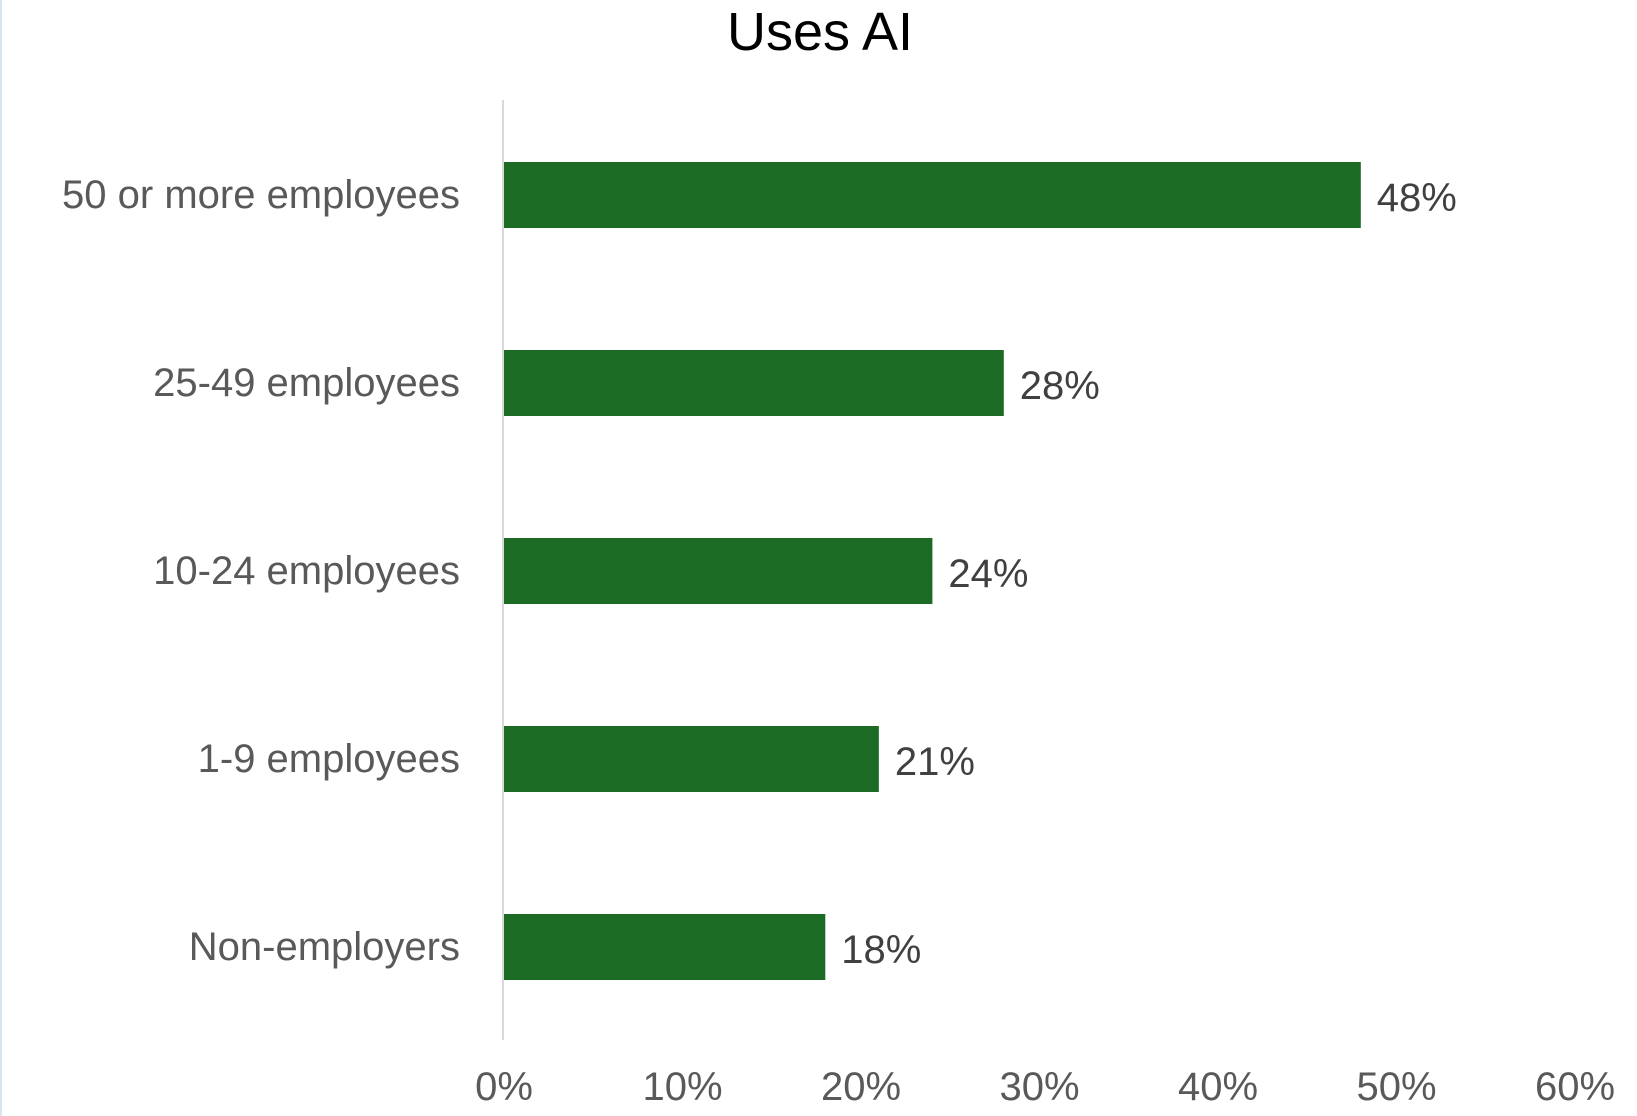  Describe the element at coordinates (1218, 1087) in the screenshot. I see `x-tick-label: 40%` at that location.